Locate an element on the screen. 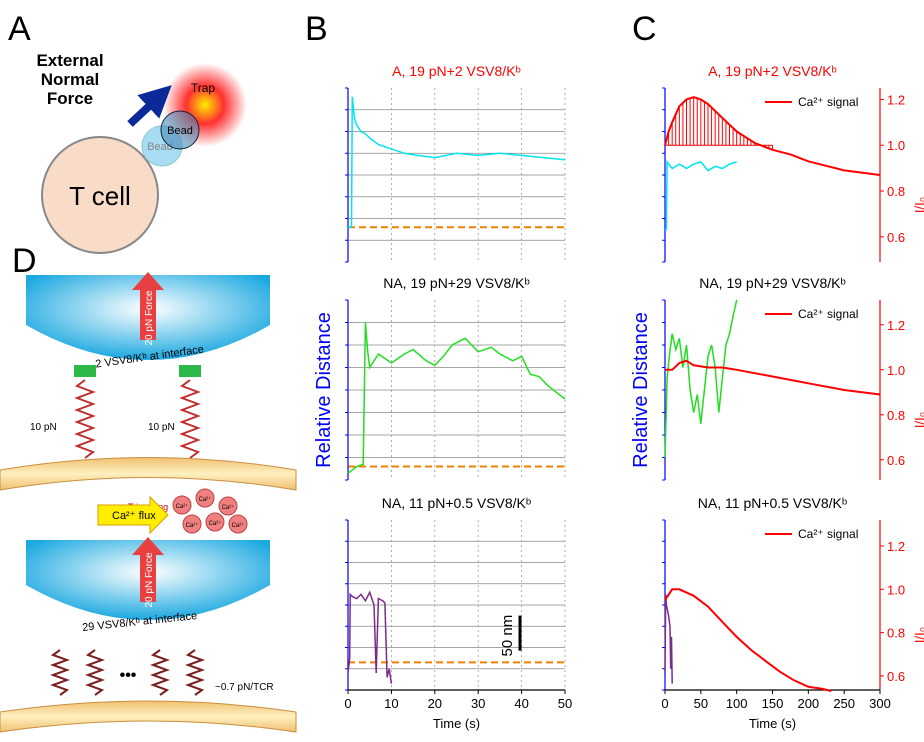 This screenshot has height=742, width=924. x-tick-label: 150 is located at coordinates (773, 703).